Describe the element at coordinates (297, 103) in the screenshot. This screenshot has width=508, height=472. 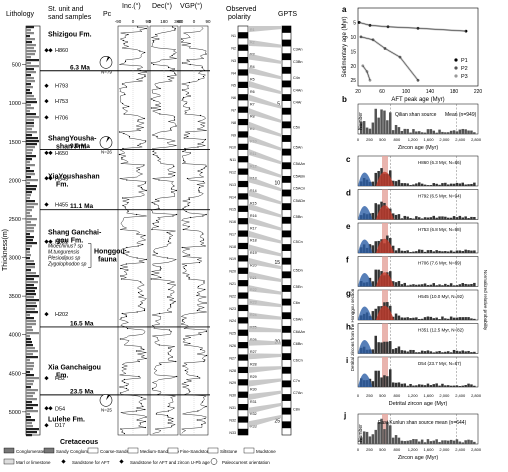
I see `gpts-chron-label: C4Ar` at that location.